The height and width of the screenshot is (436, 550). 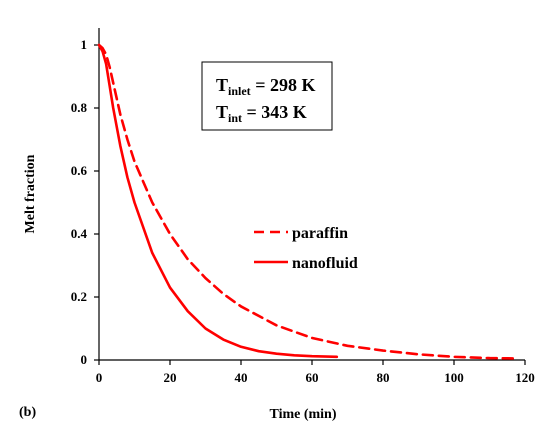 What do you see at coordinates (239, 91) in the screenshot?
I see `annotation-subscript-1: inlet` at bounding box center [239, 91].